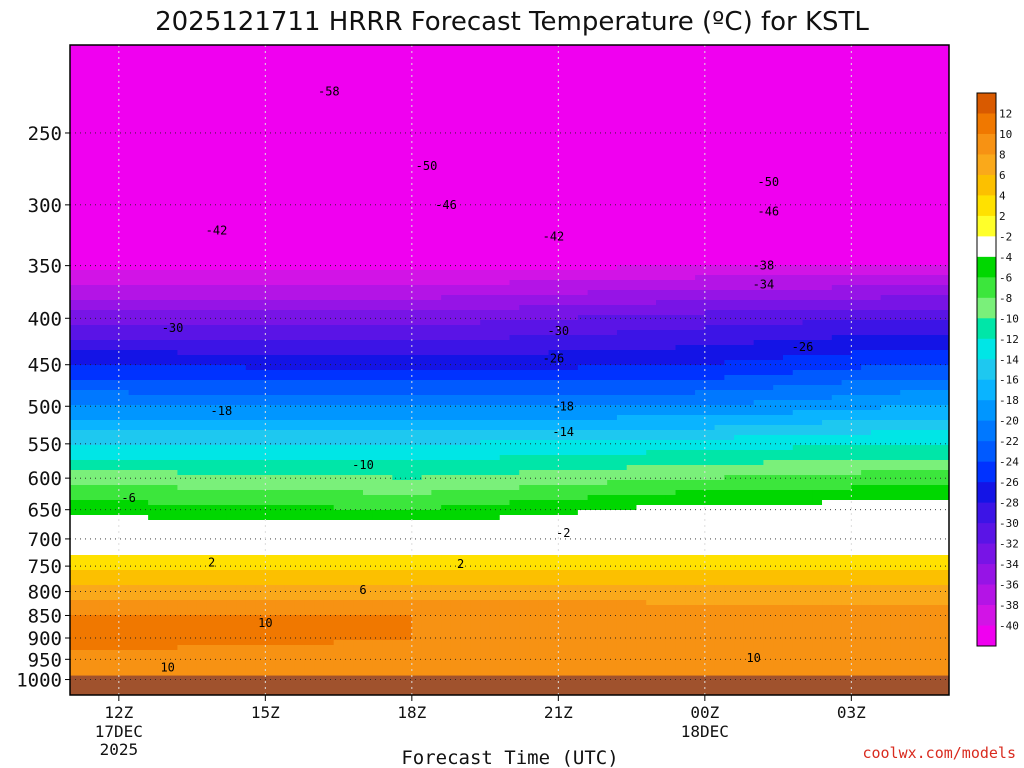 The height and width of the screenshot is (768, 1024). Describe the element at coordinates (265, 623) in the screenshot. I see `contour-label-22: 10` at that location.